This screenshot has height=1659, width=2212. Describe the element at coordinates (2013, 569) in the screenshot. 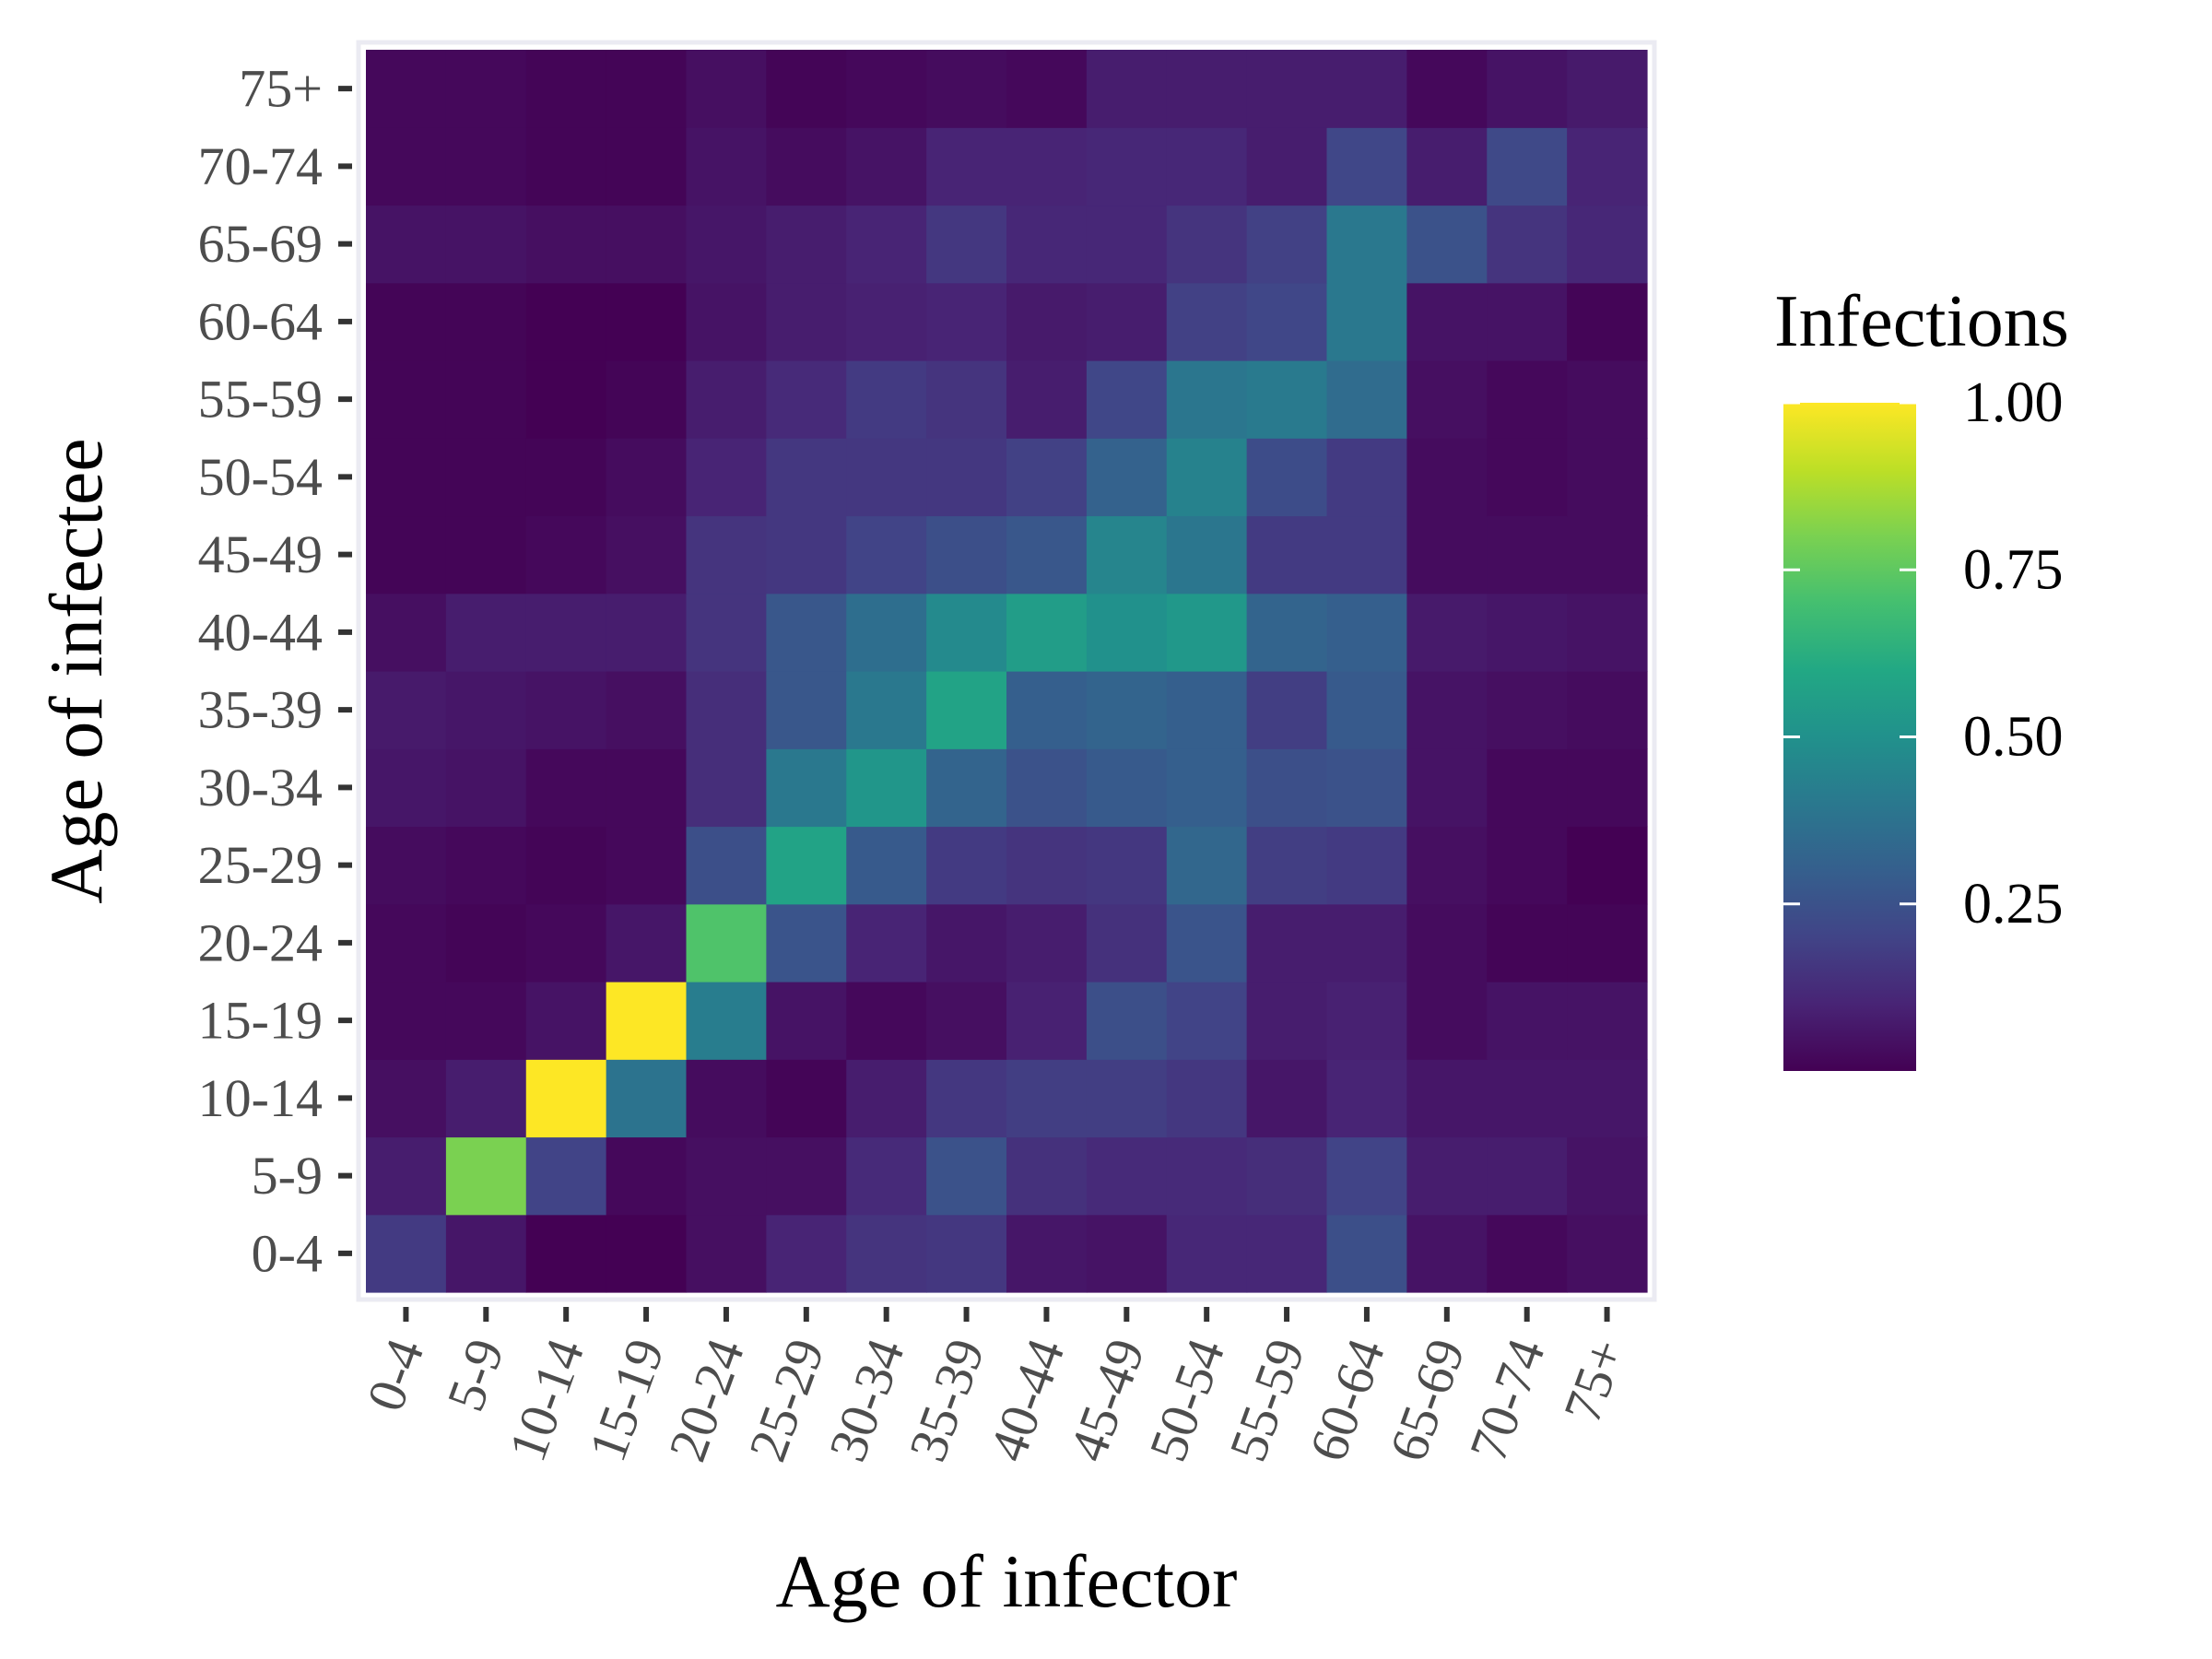

I see `colorbar-tick-label: 0.75` at that location.